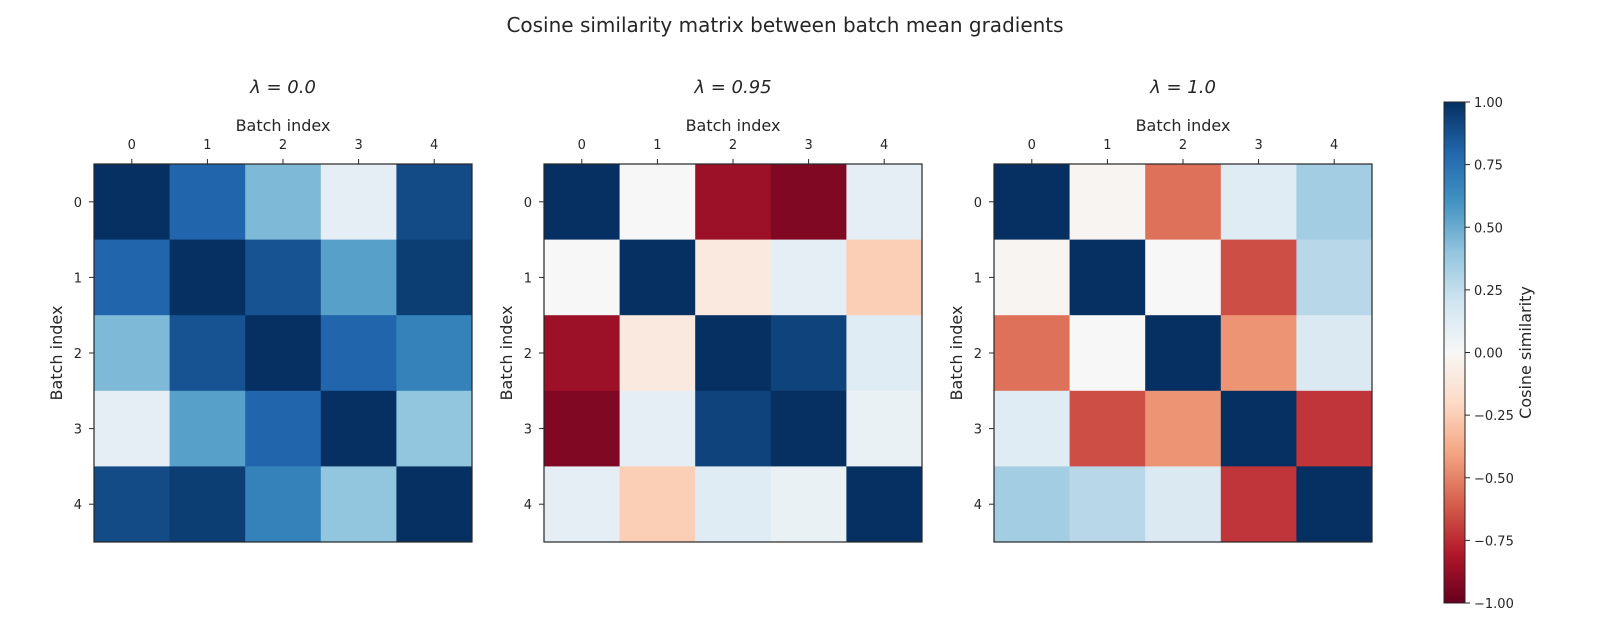 The image size is (1600, 643). I want to click on colorbar-tick-label: −0.75, so click(1494, 541).